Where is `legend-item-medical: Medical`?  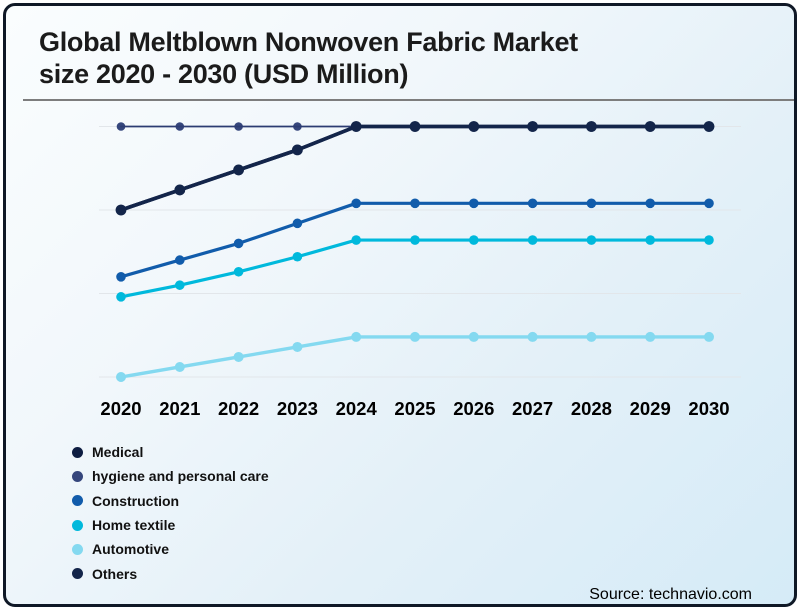
legend-item-medical: Medical is located at coordinates (170, 452).